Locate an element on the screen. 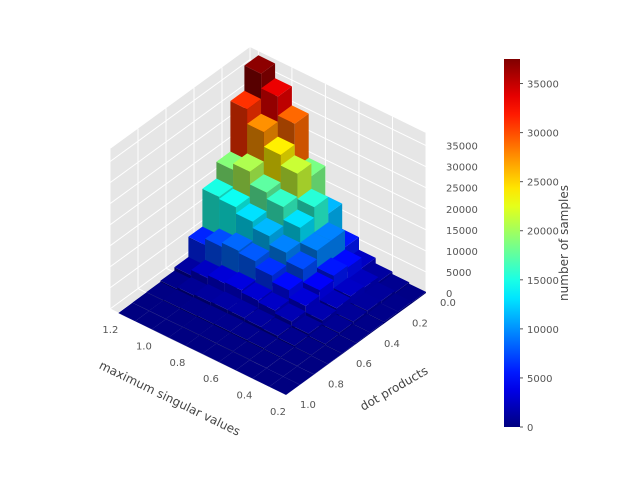 This screenshot has width=640, height=480. bar is located at coordinates (284, 385).